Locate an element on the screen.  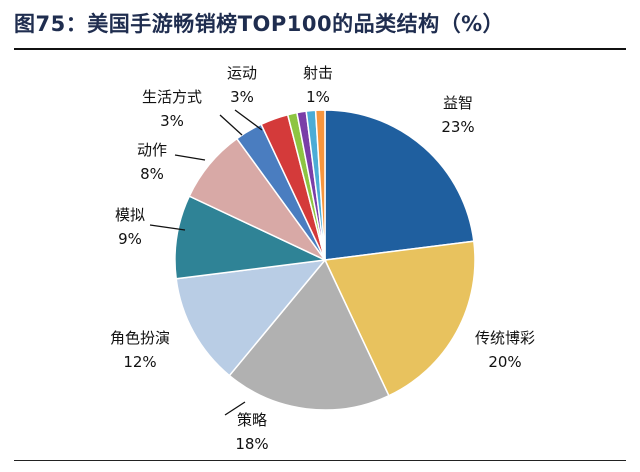
slice-name-label: 生活方式 is located at coordinates (172, 97).